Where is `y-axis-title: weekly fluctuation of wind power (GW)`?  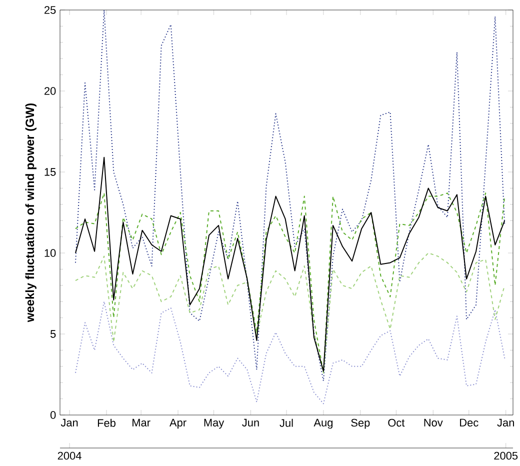
y-axis-title: weekly fluctuation of wind power (GW) is located at coordinates (30, 212).